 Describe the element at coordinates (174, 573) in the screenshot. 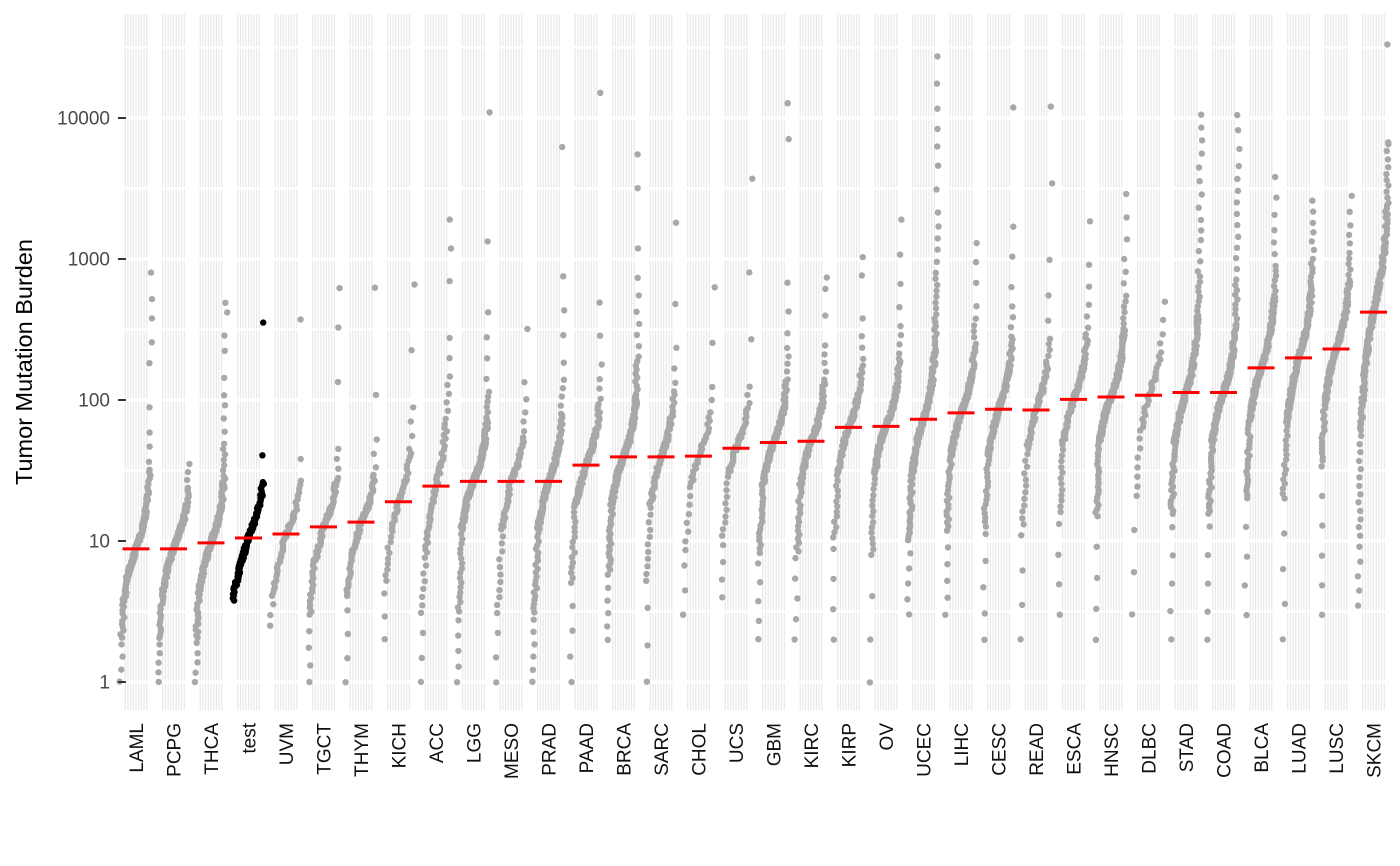

I see `cohort-points-PCPG` at that location.